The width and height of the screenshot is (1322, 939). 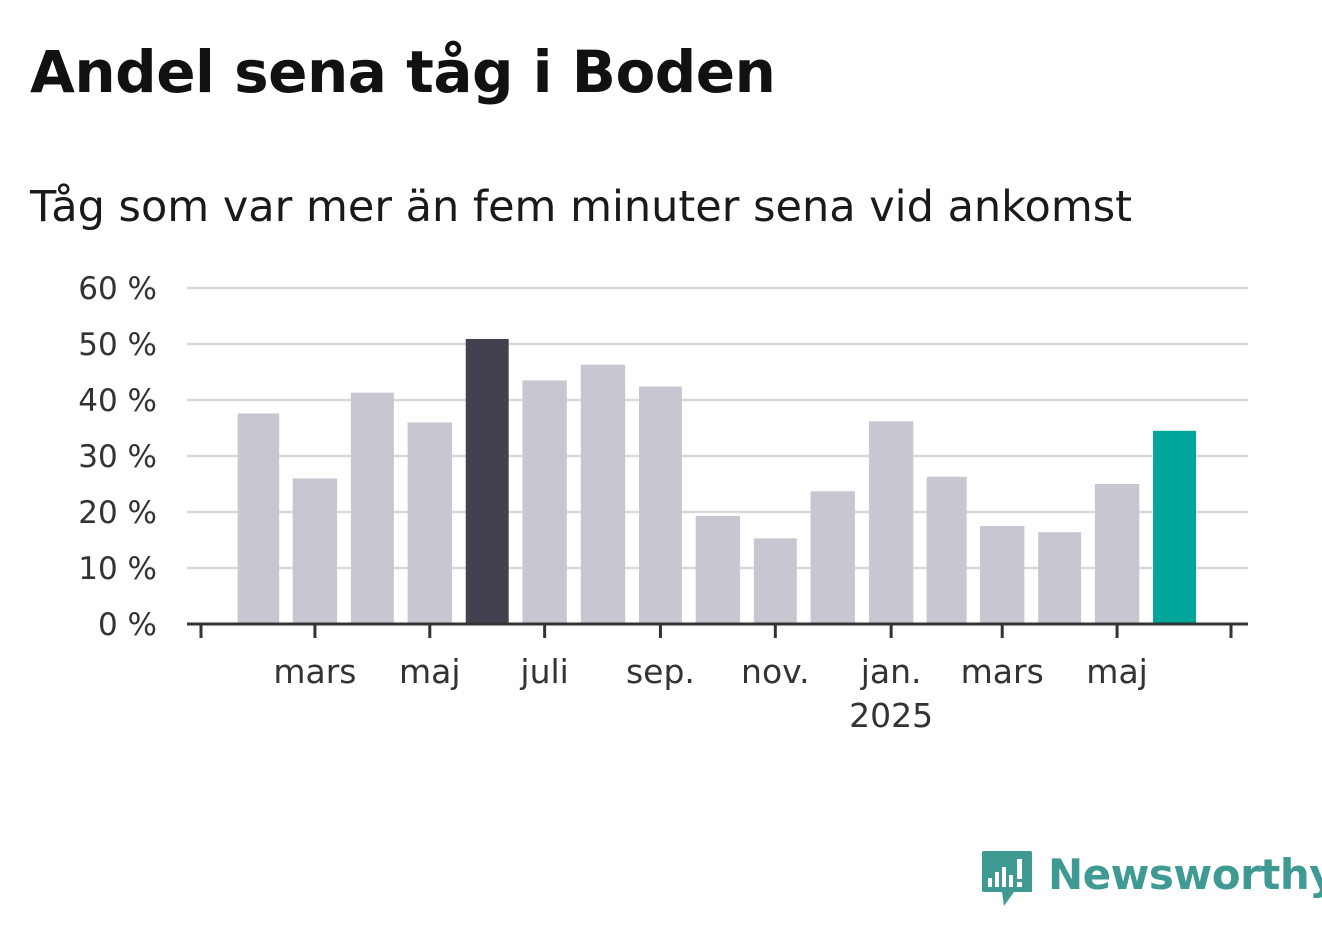 I want to click on brand-logo: Newsworthy, so click(x=1151, y=879).